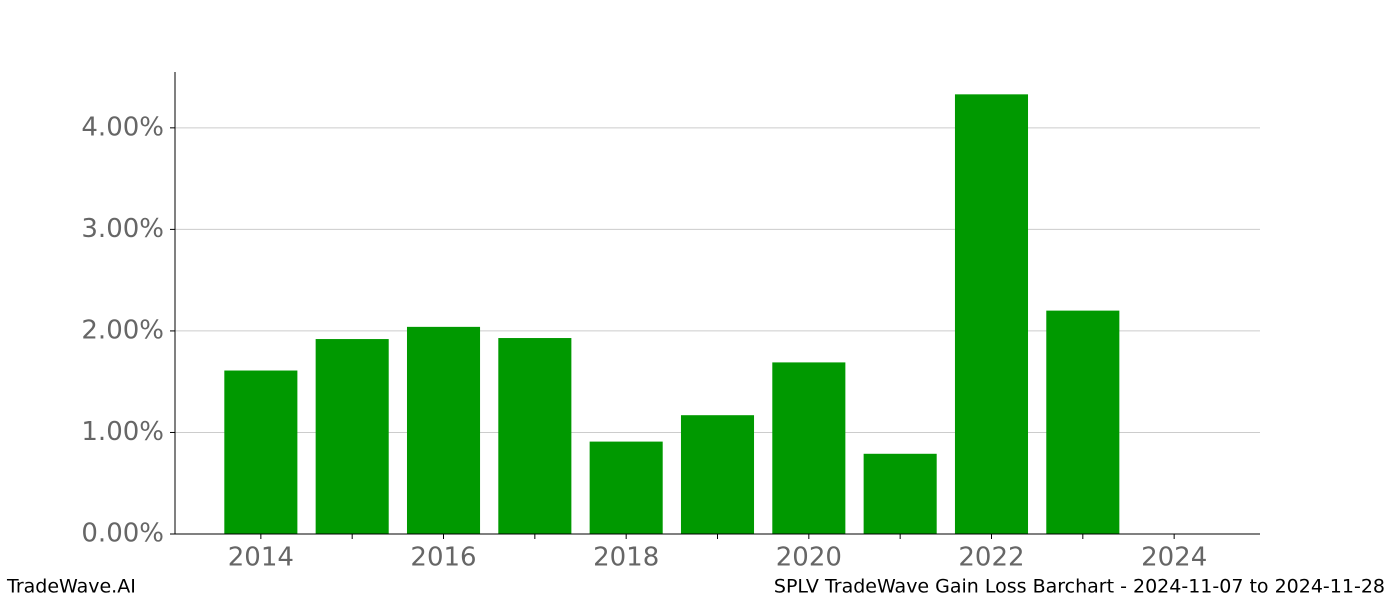 This screenshot has height=600, width=1400. What do you see at coordinates (1174, 558) in the screenshot?
I see `x-tick-label: 2024` at bounding box center [1174, 558].